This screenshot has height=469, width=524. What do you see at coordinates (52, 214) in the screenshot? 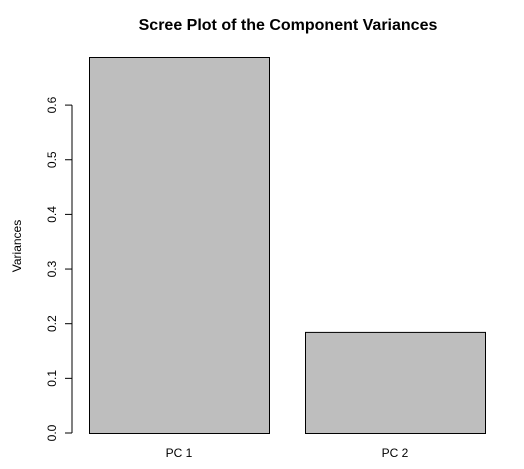
I see `y-tick-label: 0.4` at bounding box center [52, 214].